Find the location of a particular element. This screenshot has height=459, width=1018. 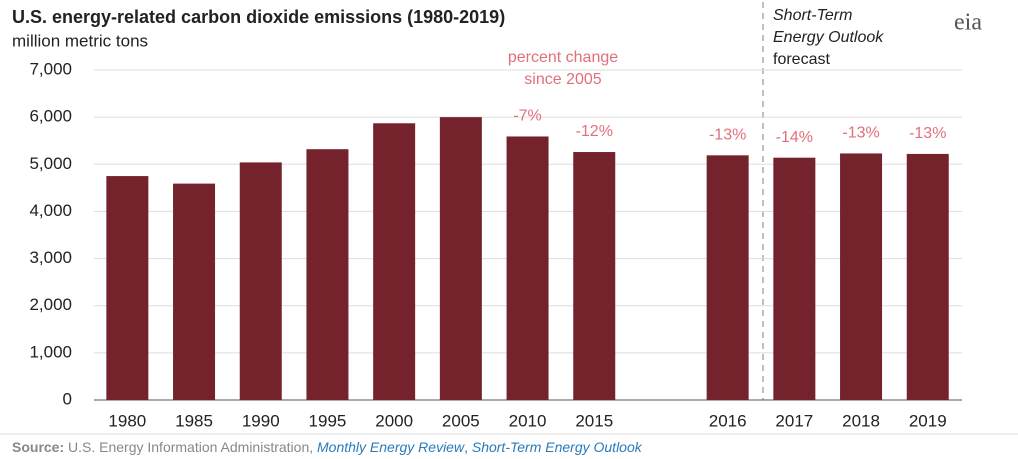

percent-label: -7% is located at coordinates (527, 116).